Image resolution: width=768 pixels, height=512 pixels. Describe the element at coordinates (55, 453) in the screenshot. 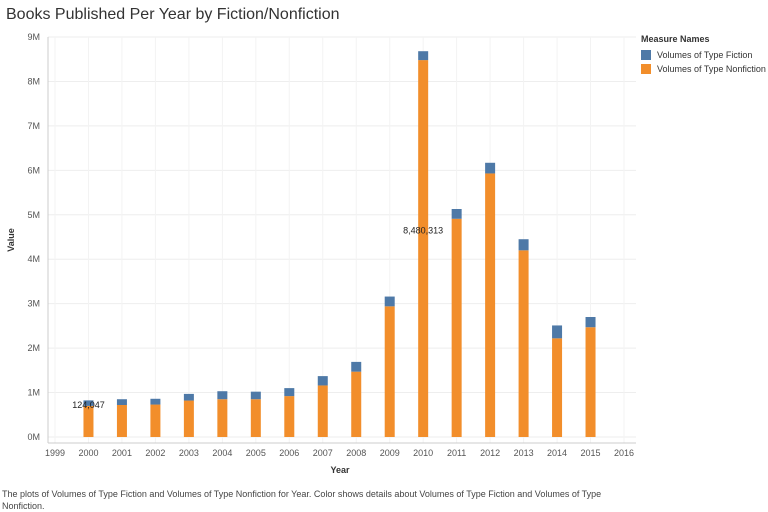

I see `x-tick-label: 1999` at that location.